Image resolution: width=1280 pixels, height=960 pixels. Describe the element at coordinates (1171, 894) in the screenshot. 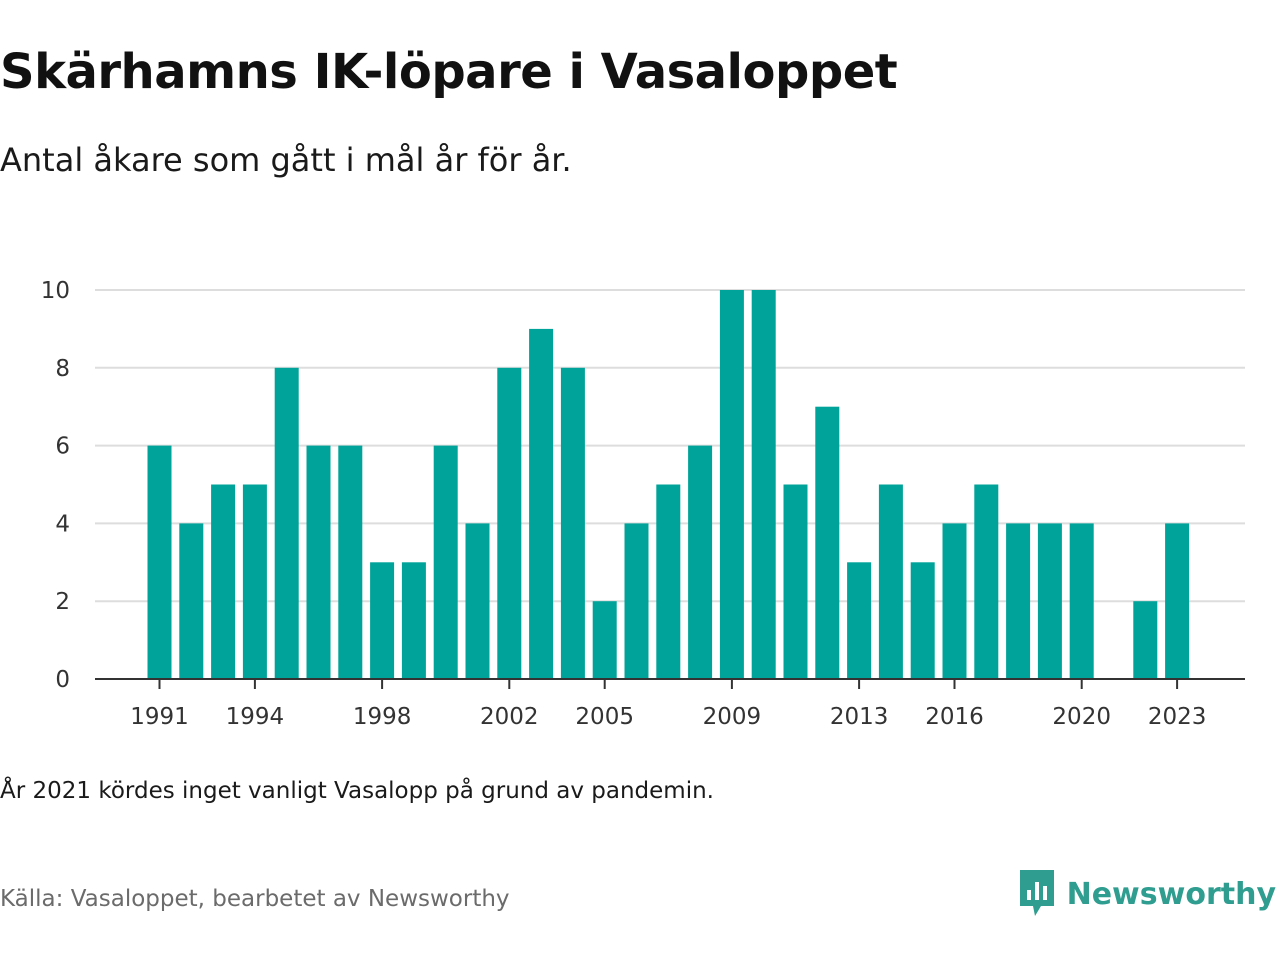

I see `brand-name: Newsworthy` at that location.